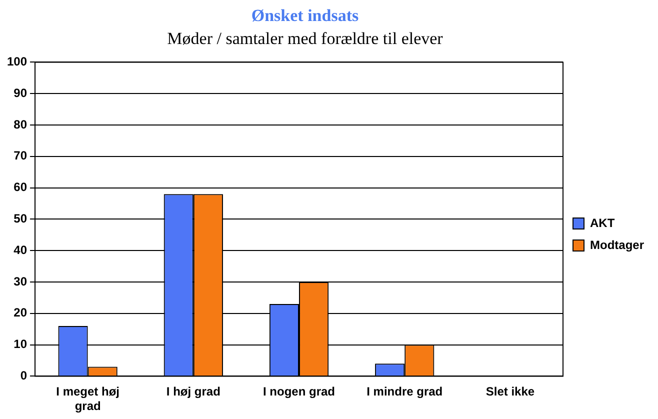 The image size is (658, 419). What do you see at coordinates (21, 219) in the screenshot?
I see `y-tick-label: 50` at bounding box center [21, 219].